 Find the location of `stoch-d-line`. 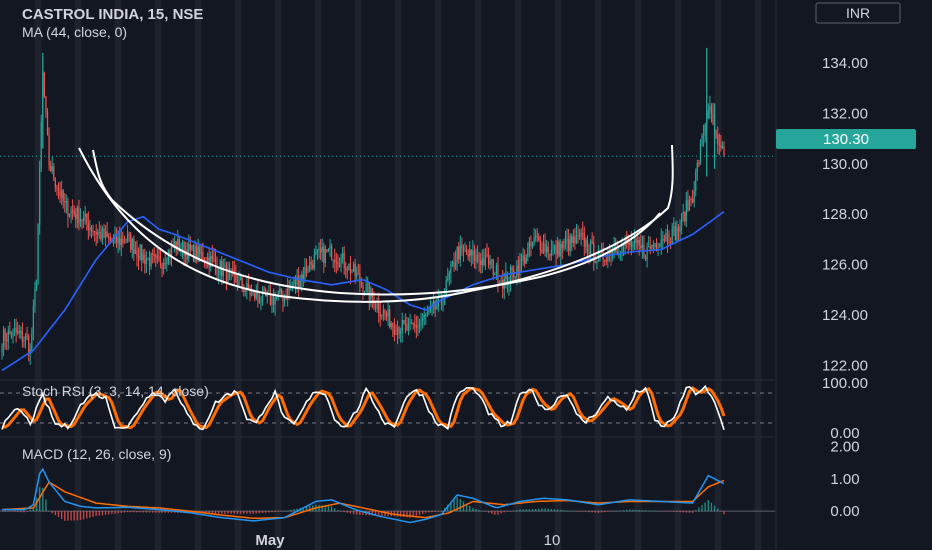

stoch-d-line is located at coordinates (364, 408).